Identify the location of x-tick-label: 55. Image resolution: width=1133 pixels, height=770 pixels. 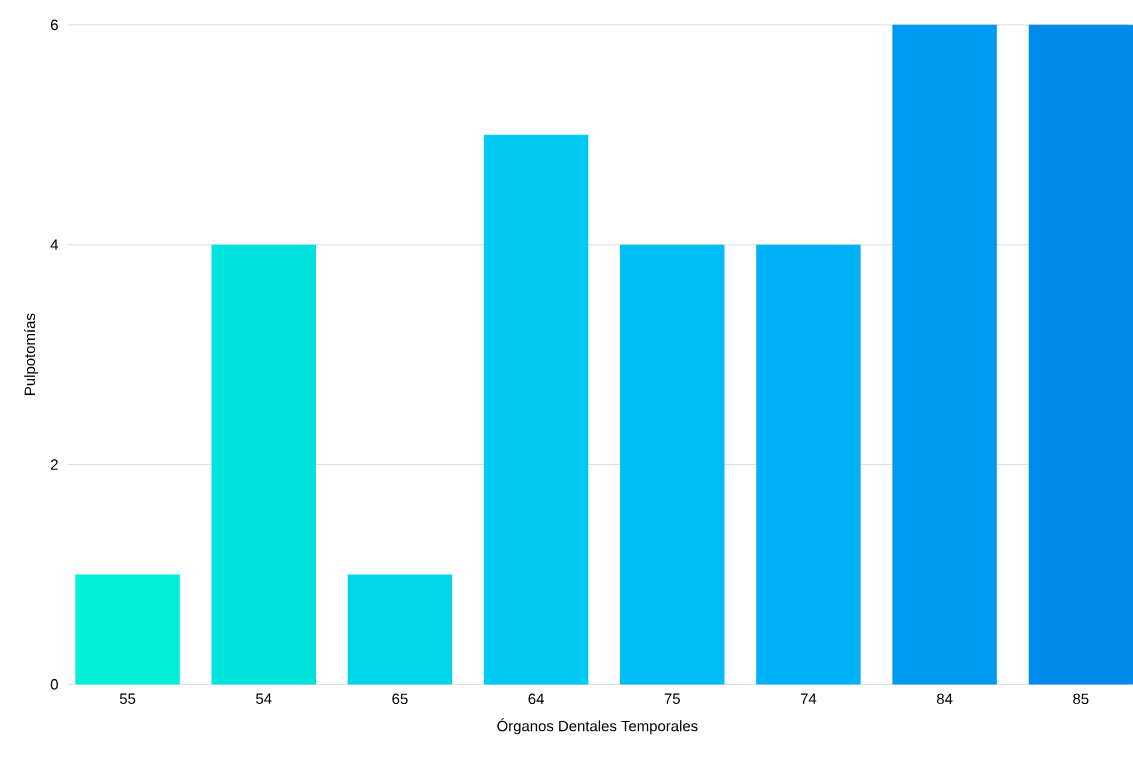
(127, 698).